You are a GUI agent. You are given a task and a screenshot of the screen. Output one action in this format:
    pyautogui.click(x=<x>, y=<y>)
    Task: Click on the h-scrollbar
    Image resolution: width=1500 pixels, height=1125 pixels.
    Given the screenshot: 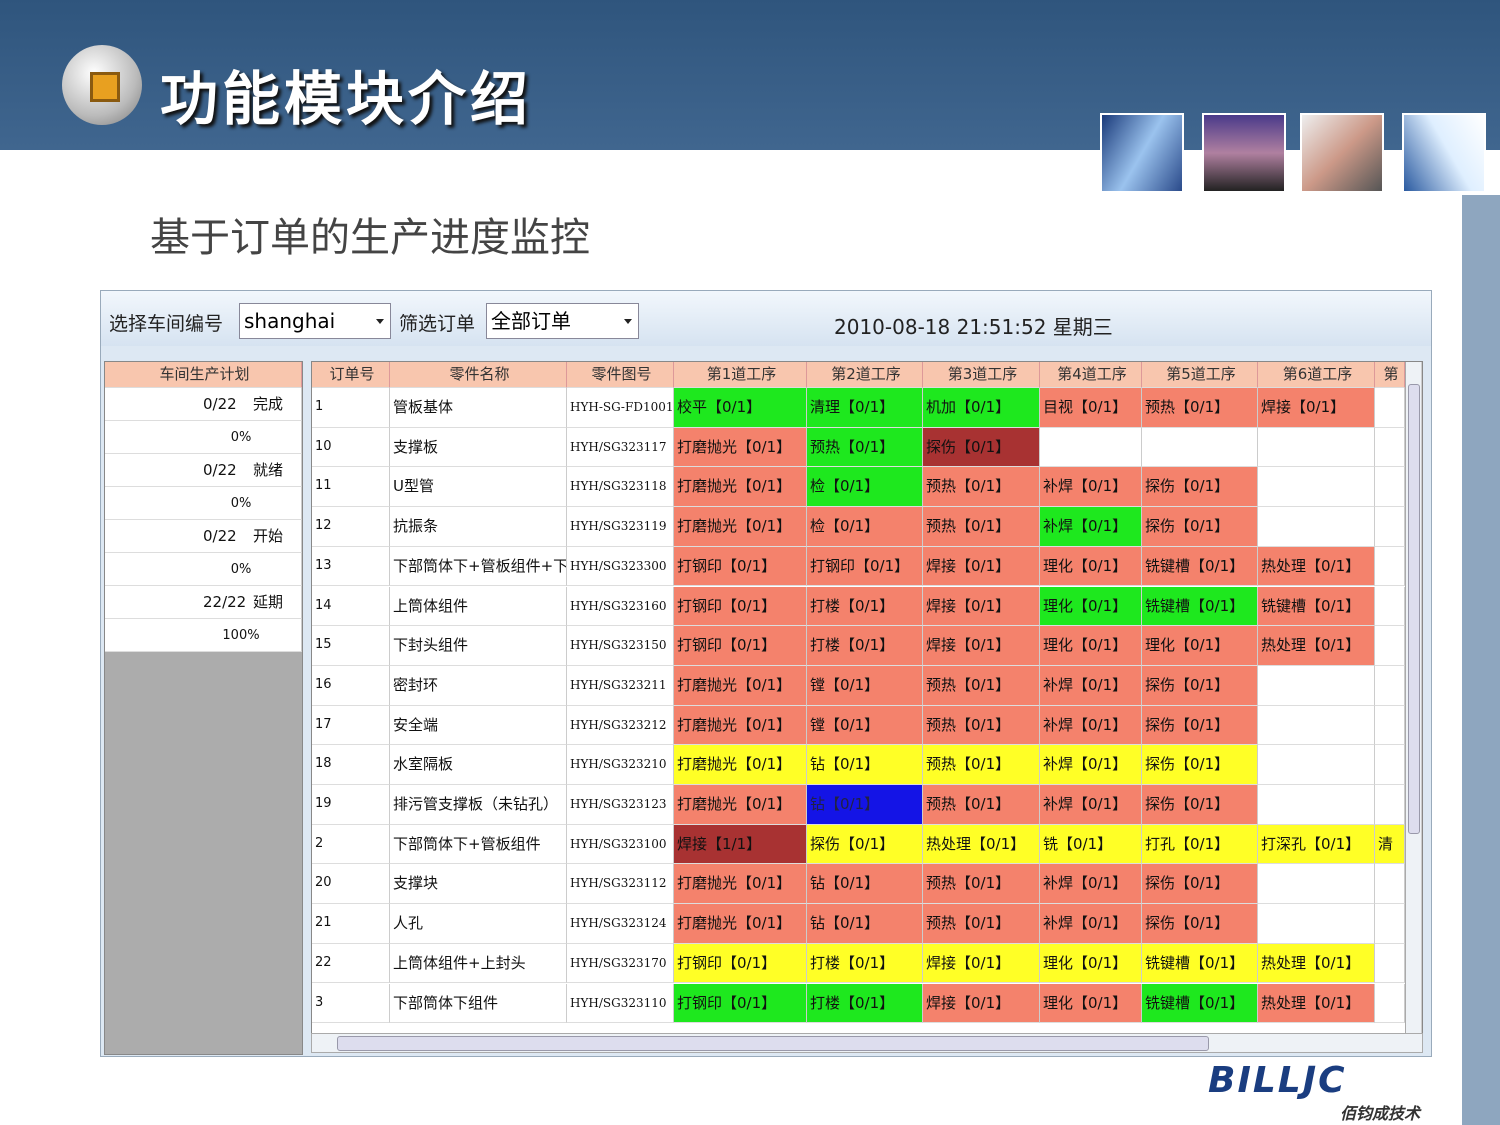 What is the action you would take?
    pyautogui.click(x=867, y=1043)
    